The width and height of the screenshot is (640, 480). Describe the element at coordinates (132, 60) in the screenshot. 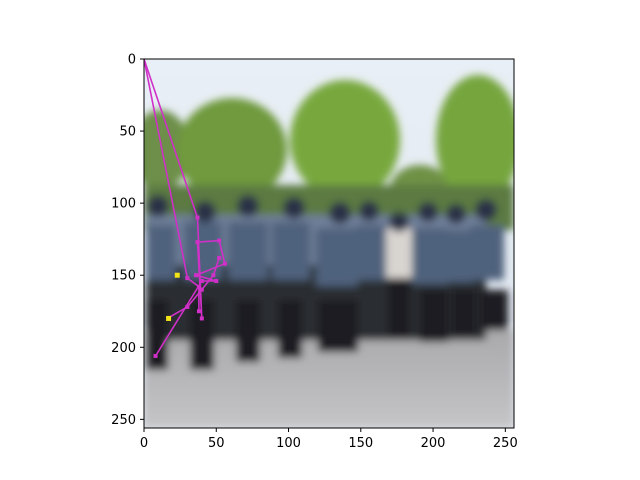

I see `y-tick-label-0: 0` at that location.